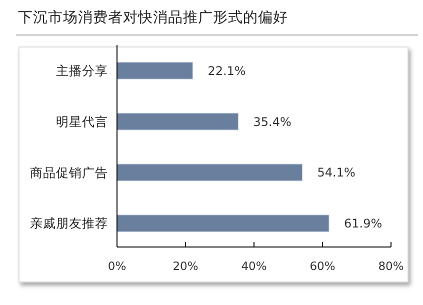  Describe the element at coordinates (69, 223) in the screenshot. I see `y-tick-label: 亲戚朋友推荐` at that location.